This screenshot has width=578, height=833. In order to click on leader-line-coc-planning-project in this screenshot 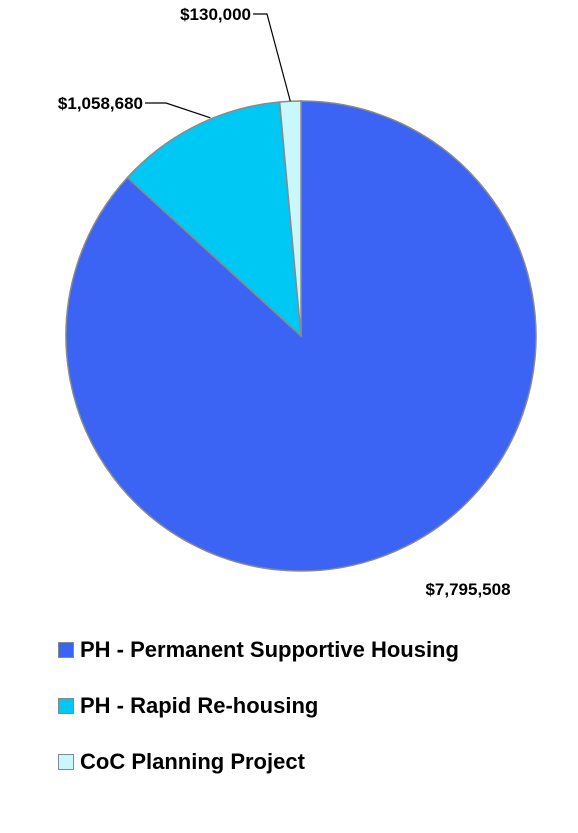, I will do `click(272, 57)`.